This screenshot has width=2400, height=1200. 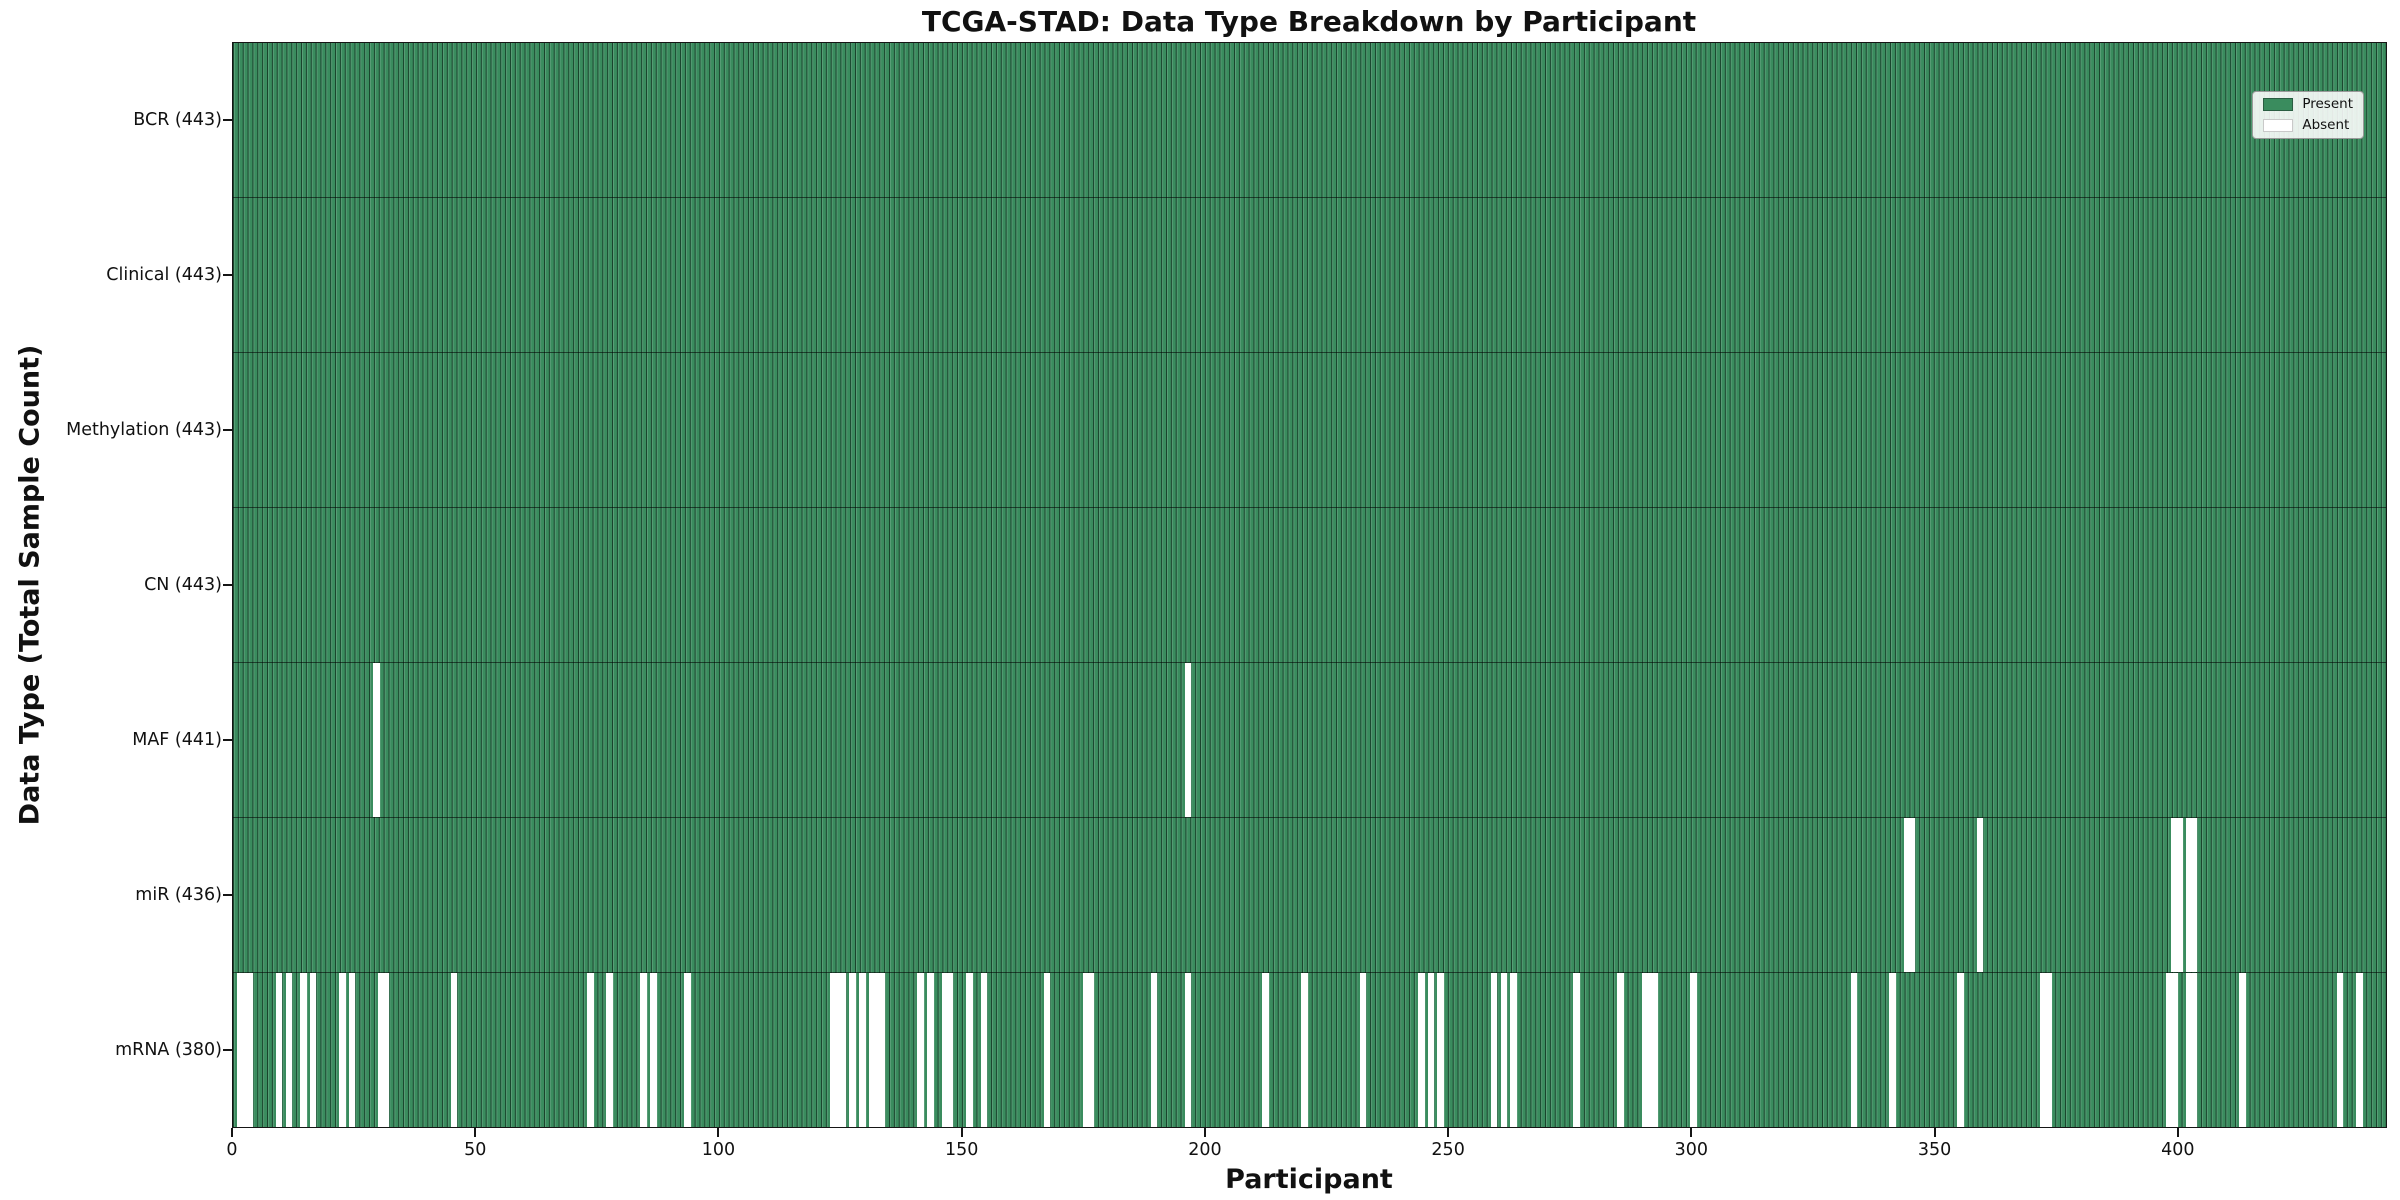 What do you see at coordinates (144, 429) in the screenshot?
I see `ytick-label-Methylation: Methylation (443)` at bounding box center [144, 429].